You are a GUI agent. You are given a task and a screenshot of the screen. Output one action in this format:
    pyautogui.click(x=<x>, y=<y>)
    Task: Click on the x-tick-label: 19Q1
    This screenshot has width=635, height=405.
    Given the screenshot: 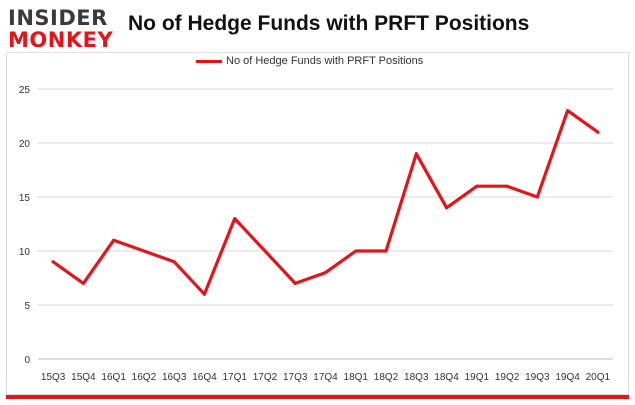 What is the action you would take?
    pyautogui.click(x=477, y=377)
    